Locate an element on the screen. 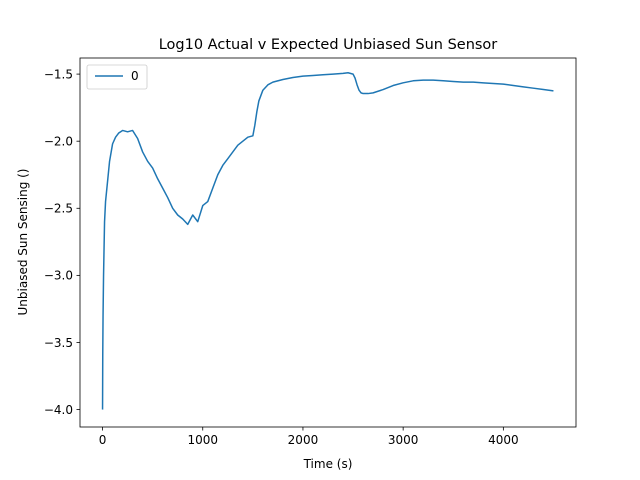  legend-box is located at coordinates (117, 77).